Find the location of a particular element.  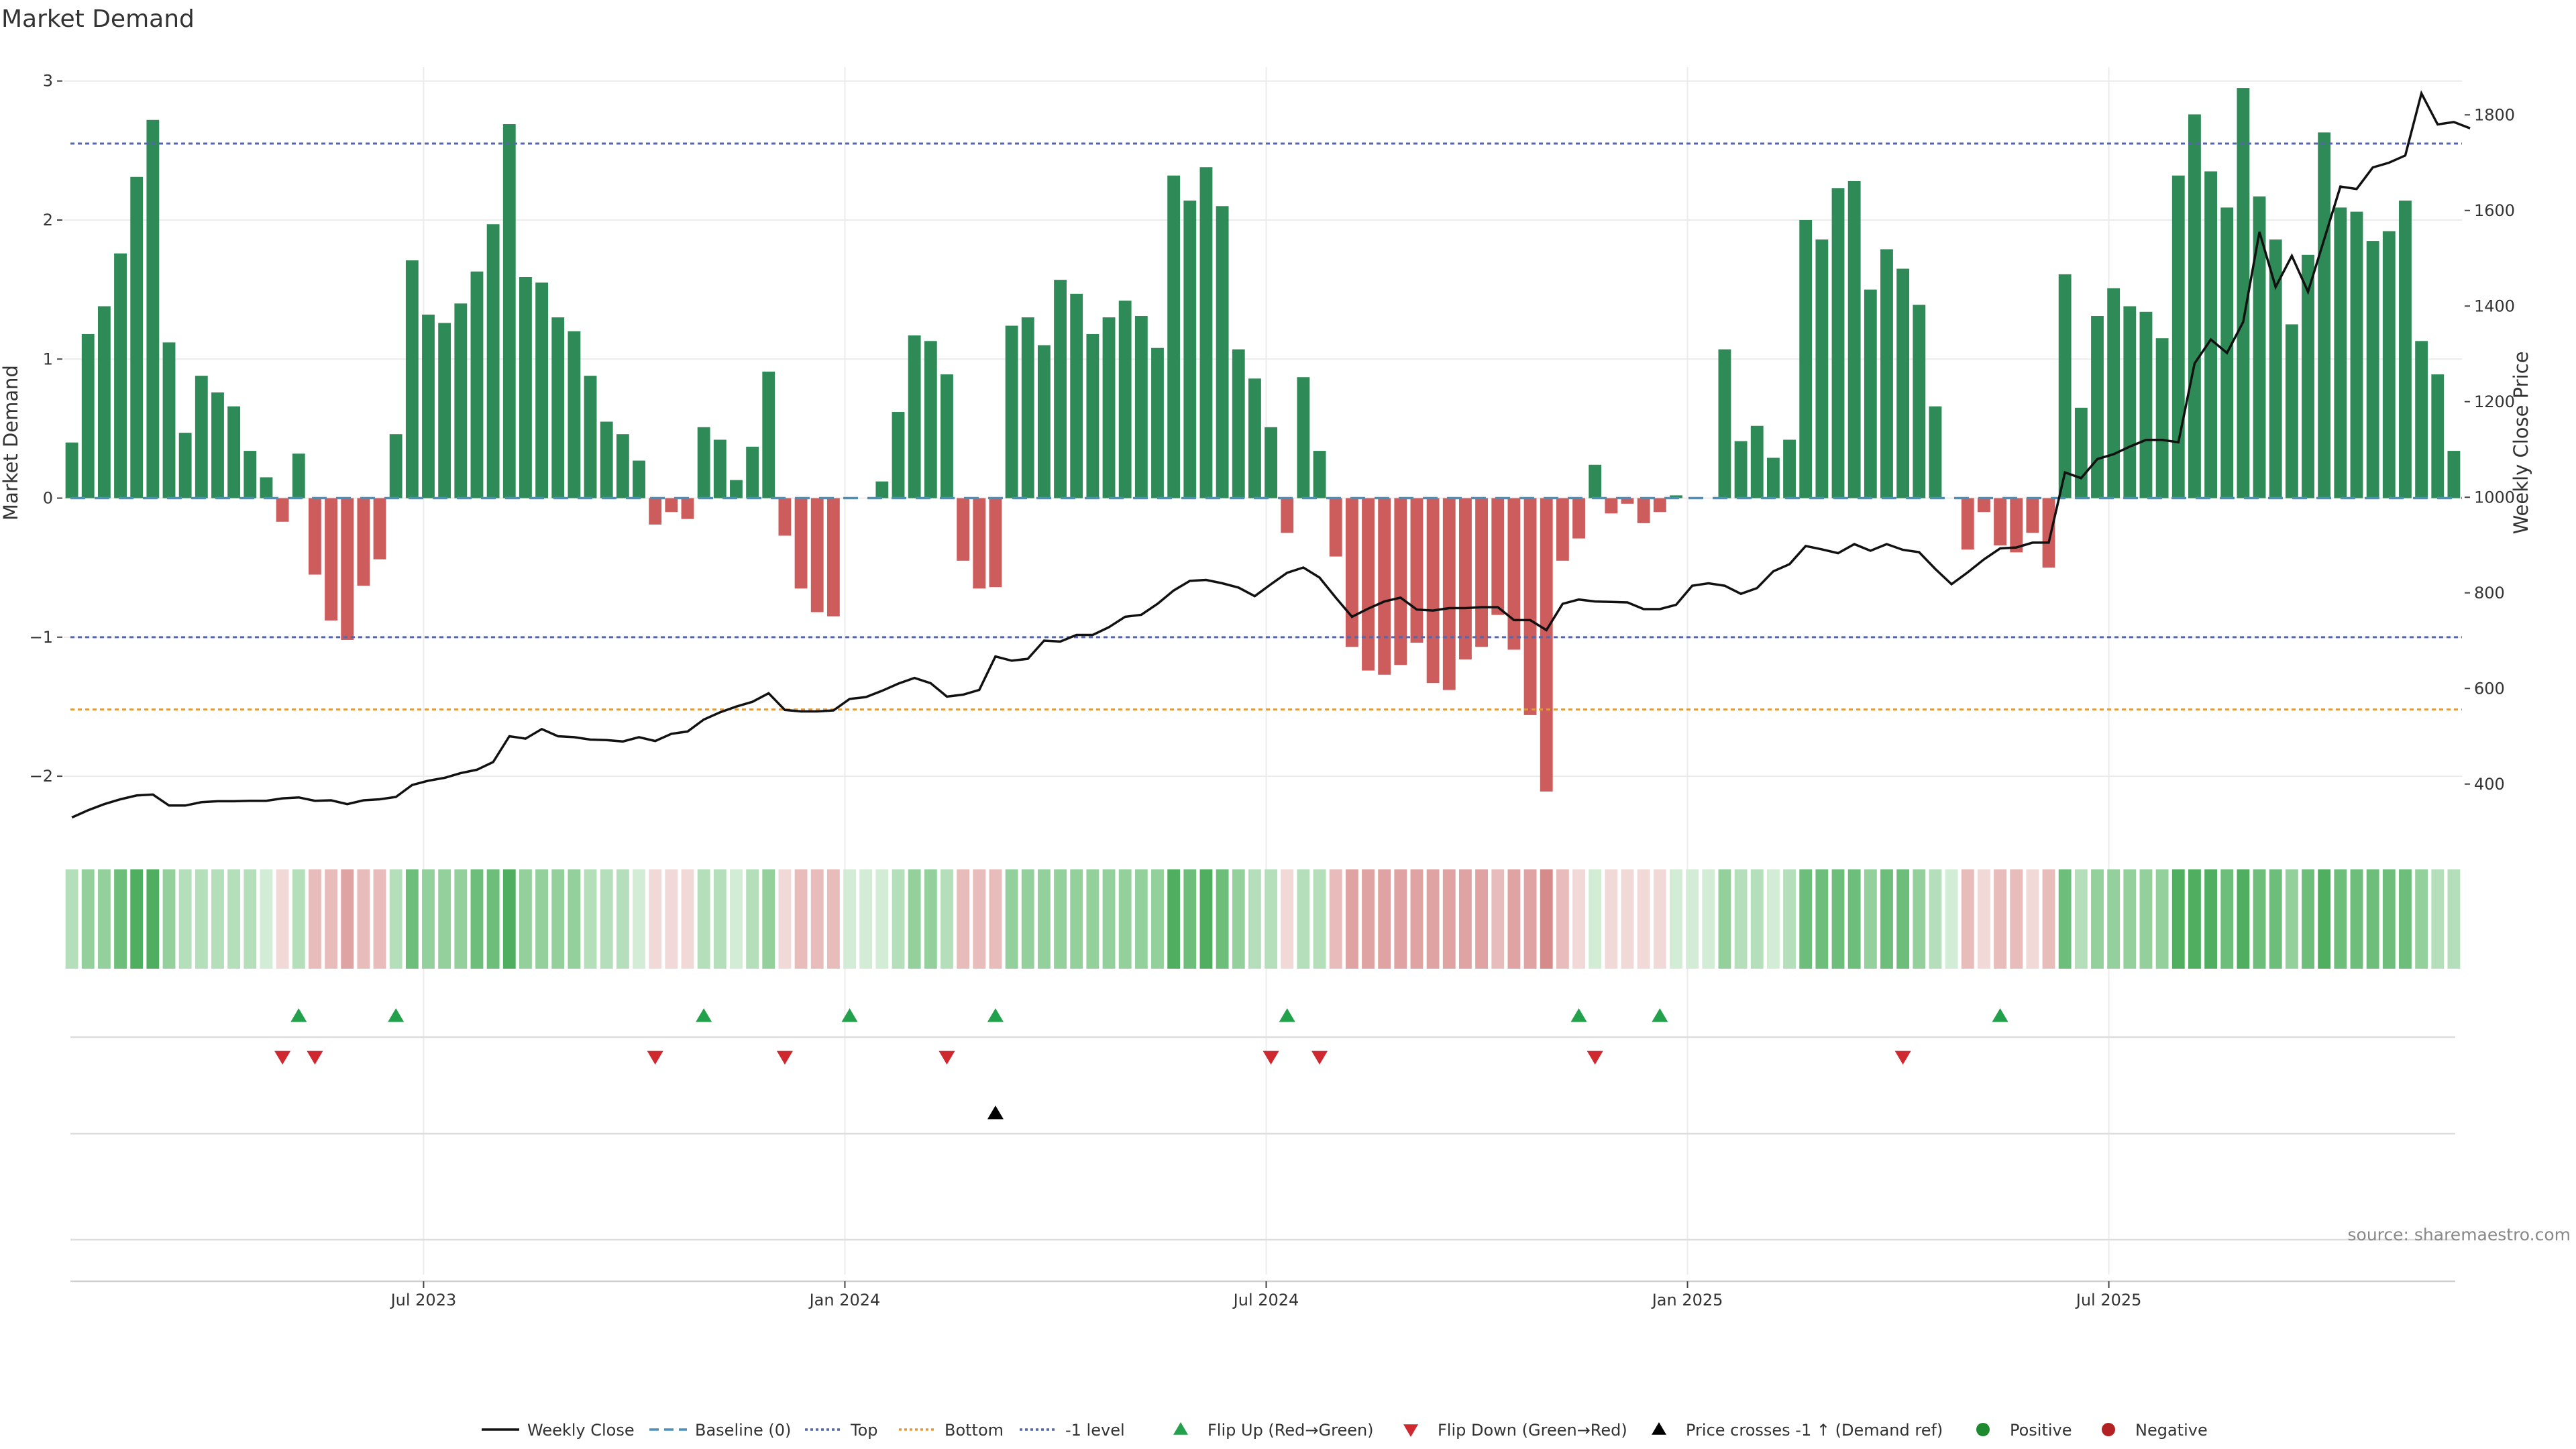

legend-swatch is located at coordinates (1659, 1428).